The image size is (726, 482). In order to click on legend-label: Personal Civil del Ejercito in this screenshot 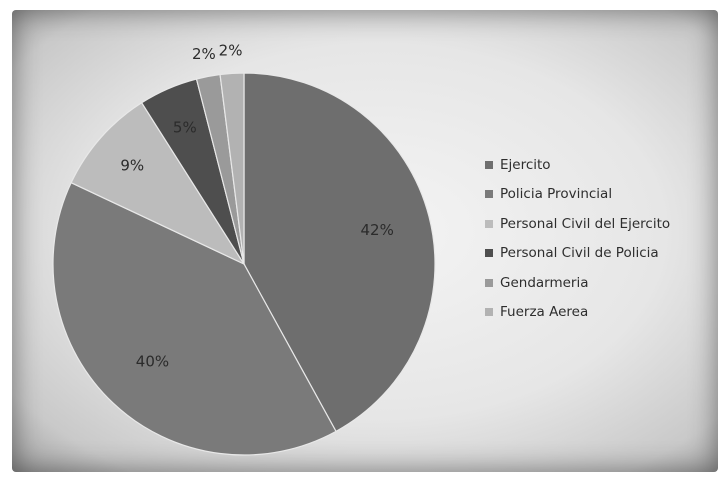, I will do `click(585, 223)`.